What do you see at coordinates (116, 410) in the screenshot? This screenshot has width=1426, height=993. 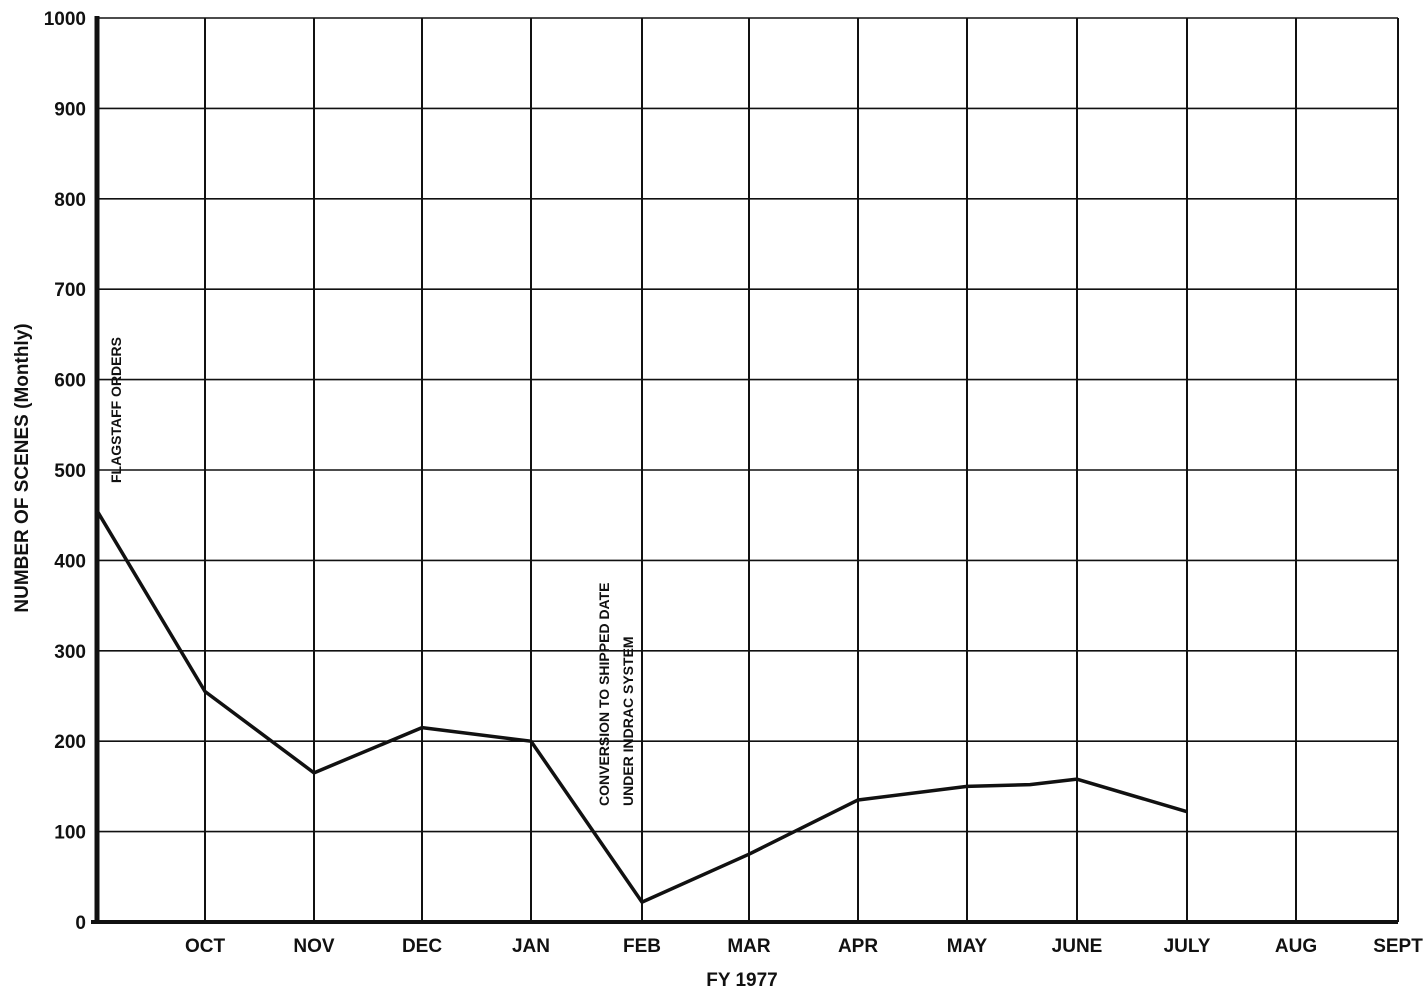 I see `annotation-flagstaff-orders: FLAGSTAFF ORDERS` at bounding box center [116, 410].